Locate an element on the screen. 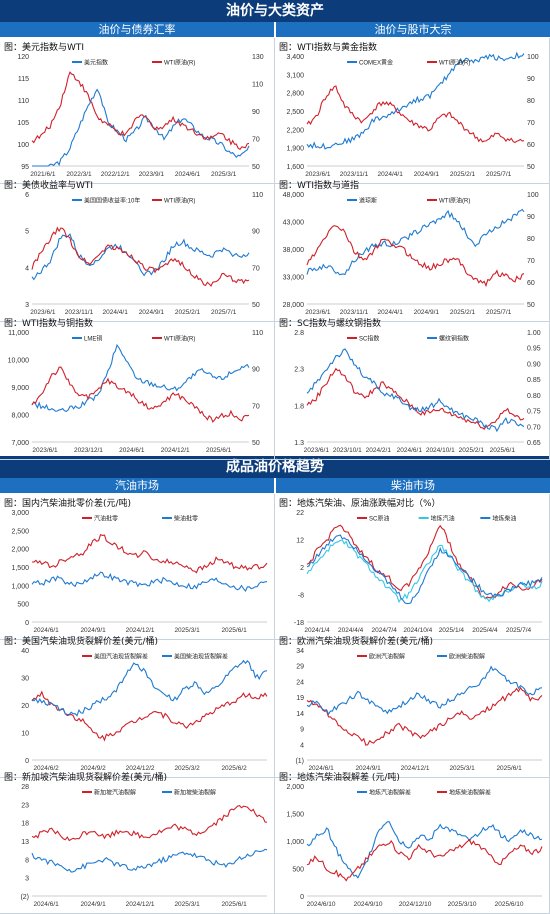  x-tick-label: 2025/1/4 is located at coordinates (452, 630).